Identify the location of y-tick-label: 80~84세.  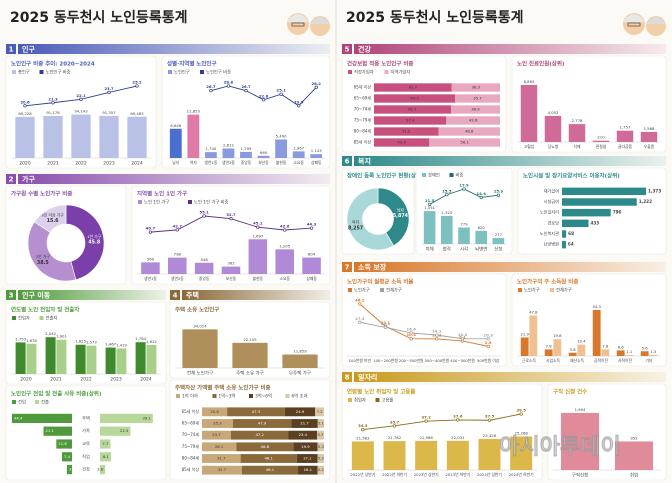
(191, 458).